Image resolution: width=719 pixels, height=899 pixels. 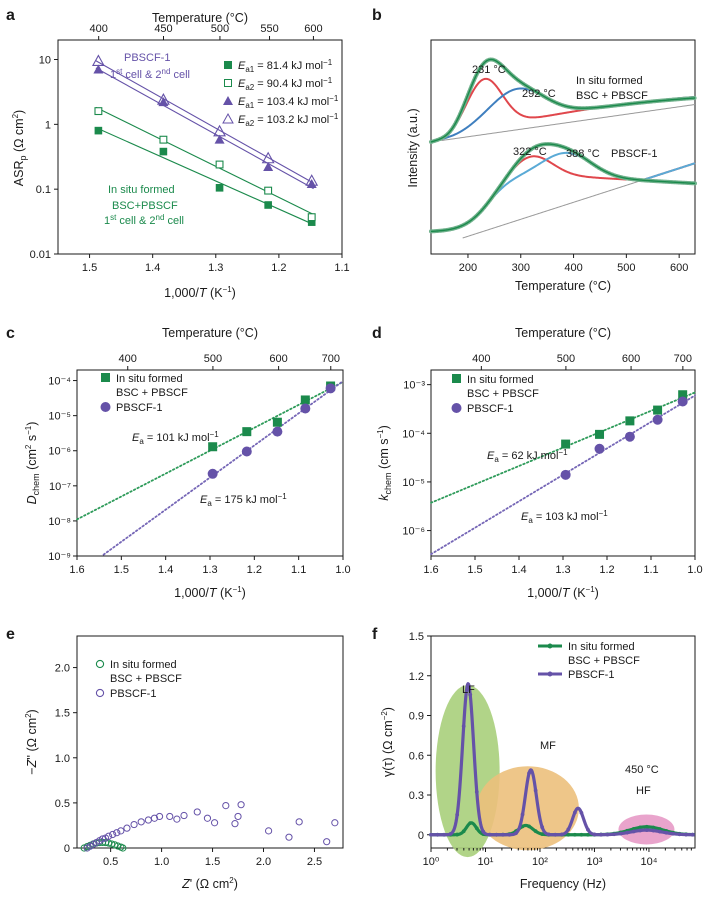 I want to click on x-tick-label: 1.3, so click(x=209, y=570).